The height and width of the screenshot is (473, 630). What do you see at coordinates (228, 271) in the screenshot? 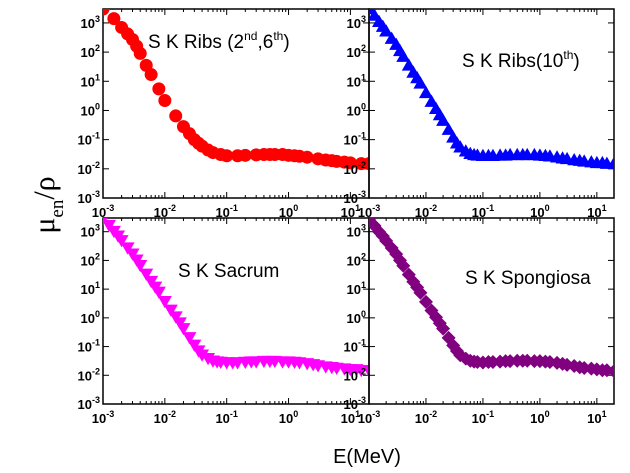
I see `panel-title: S K Sacrum` at bounding box center [228, 271].